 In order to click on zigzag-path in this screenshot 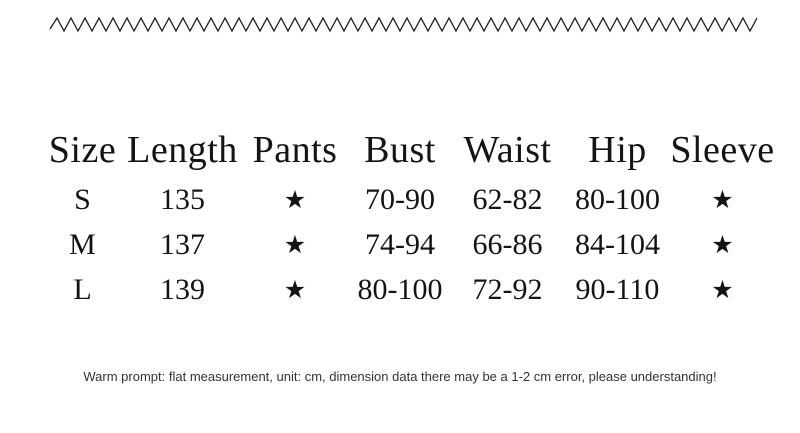, I will do `click(403, 24)`.